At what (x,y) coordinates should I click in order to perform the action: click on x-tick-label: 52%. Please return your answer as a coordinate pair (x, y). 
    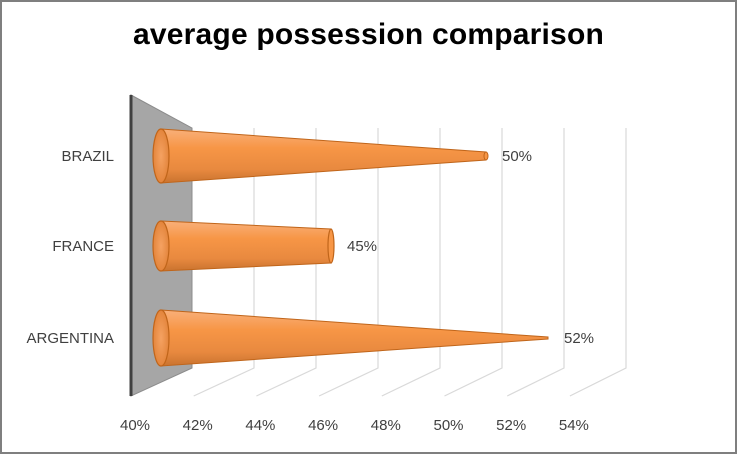
    Looking at the image, I should click on (511, 425).